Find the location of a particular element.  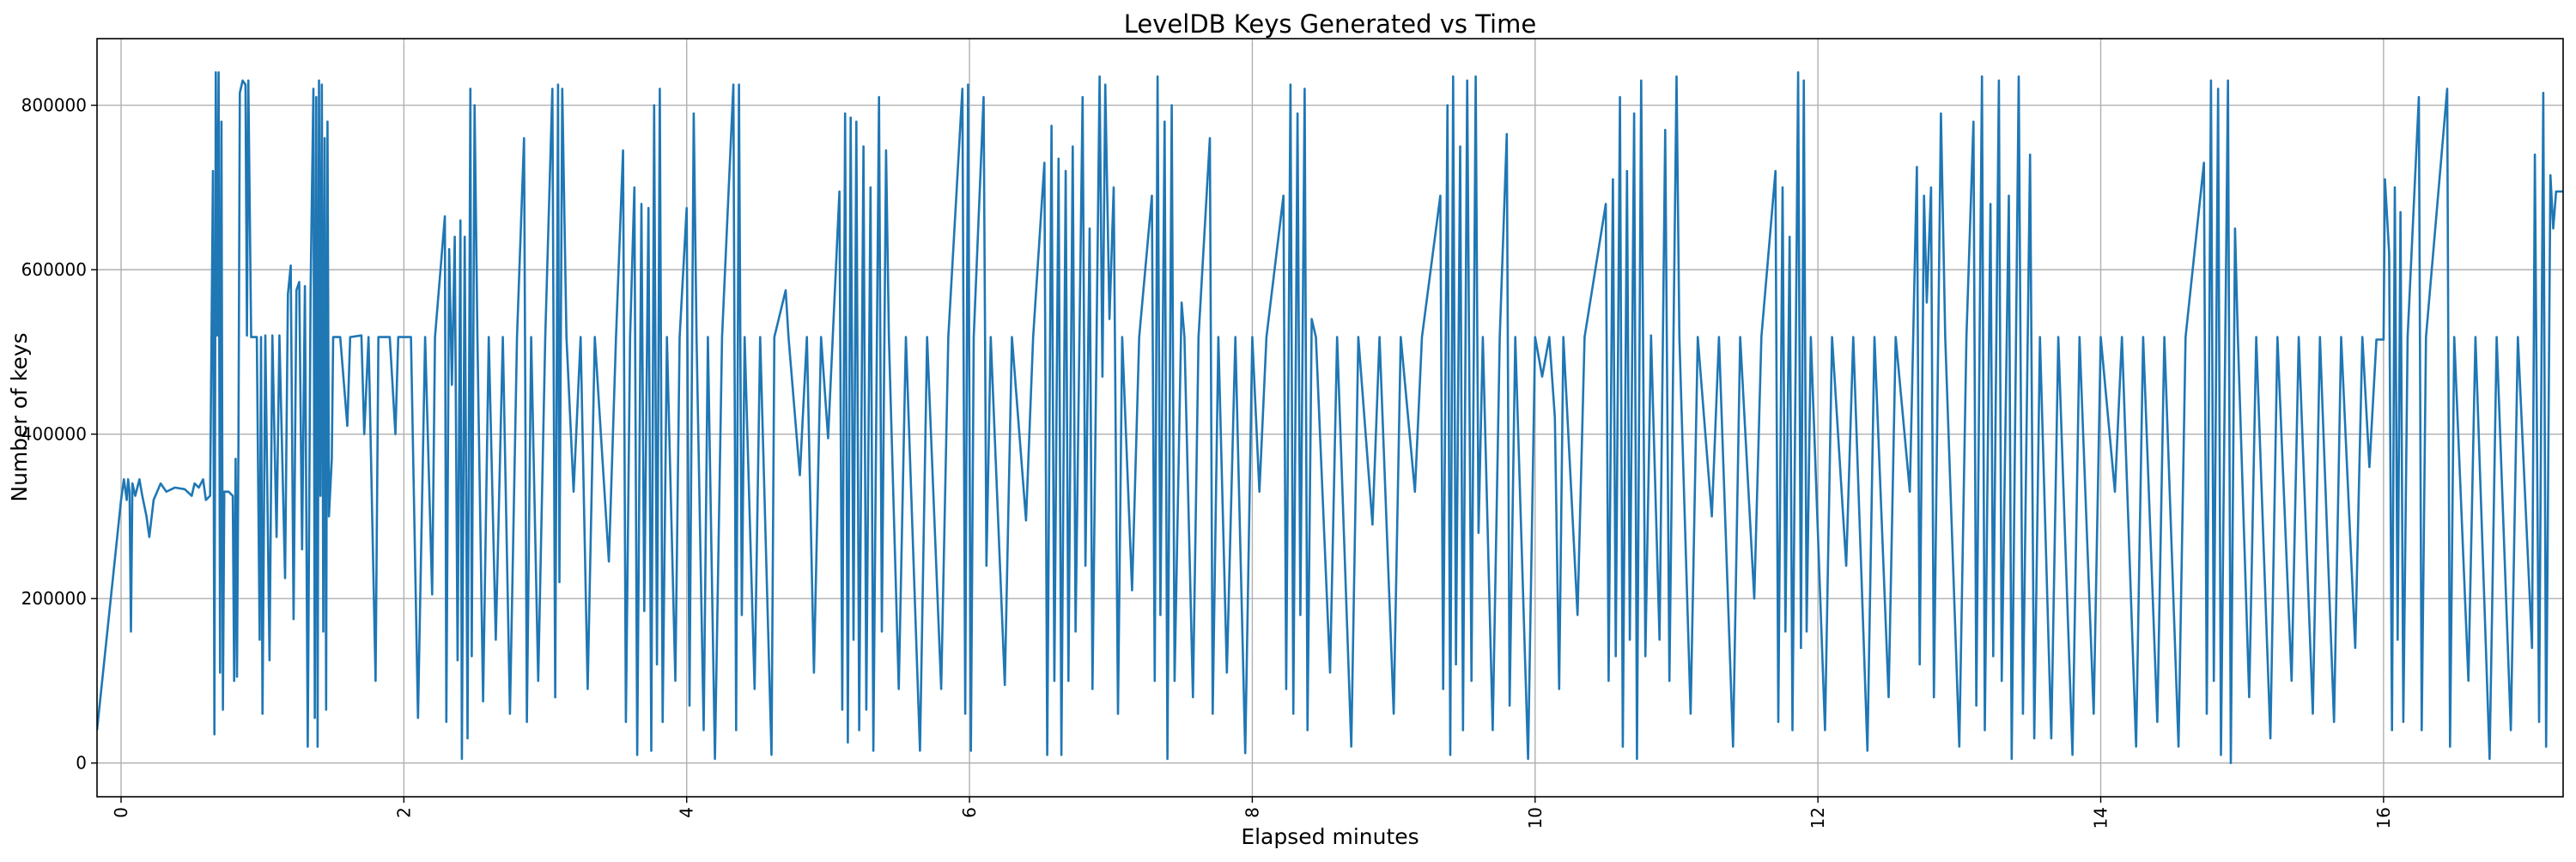

x-tick-label: 16 is located at coordinates (2383, 818).